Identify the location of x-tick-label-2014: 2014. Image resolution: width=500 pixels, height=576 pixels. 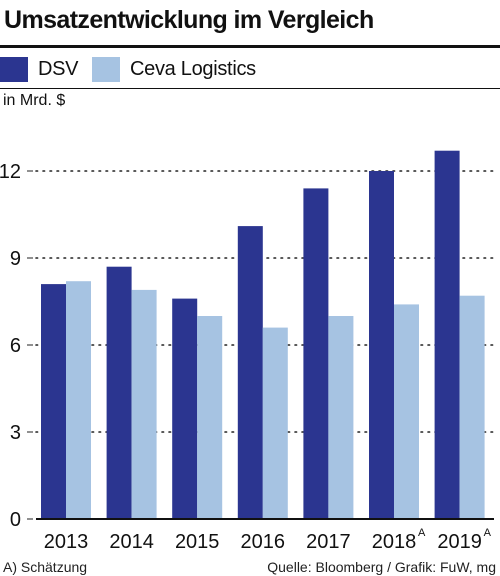
(131, 542).